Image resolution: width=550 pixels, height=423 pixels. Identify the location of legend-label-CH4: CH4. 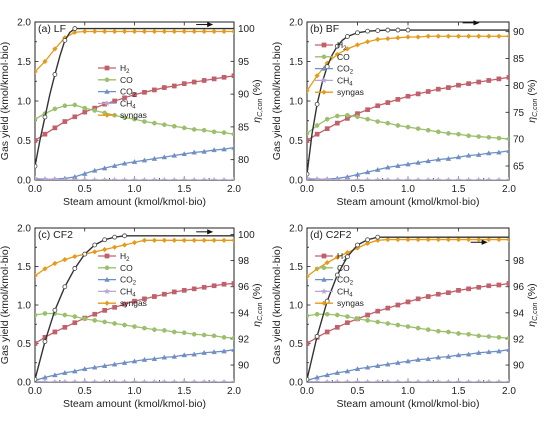
(128, 292).